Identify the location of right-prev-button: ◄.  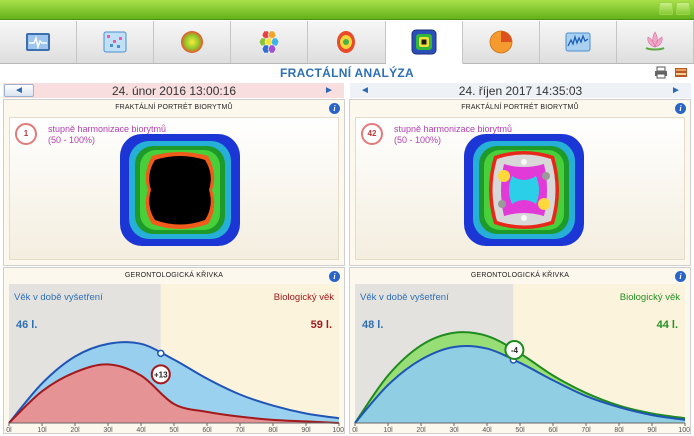
(365, 90).